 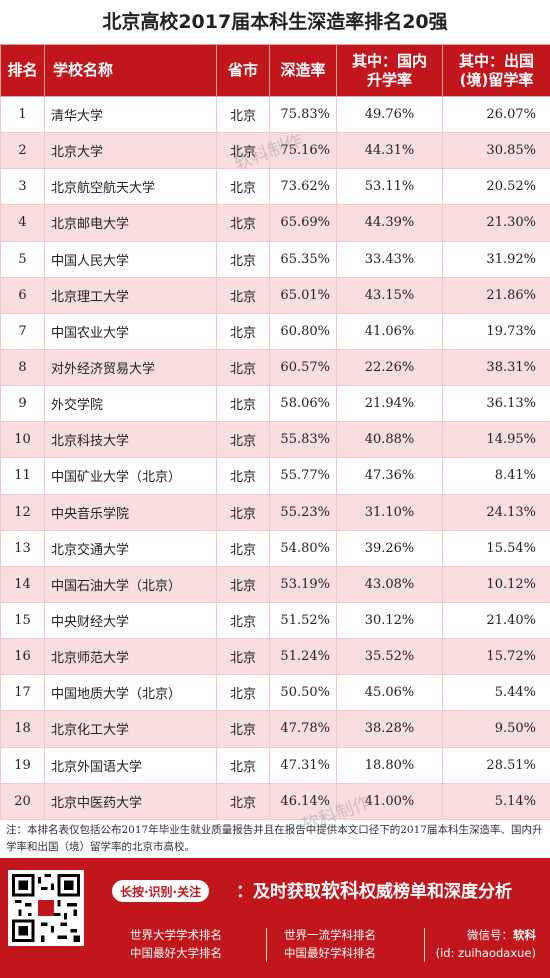 What do you see at coordinates (496, 79) in the screenshot?
I see `header-abroad-line2: (境)留学率` at bounding box center [496, 79].